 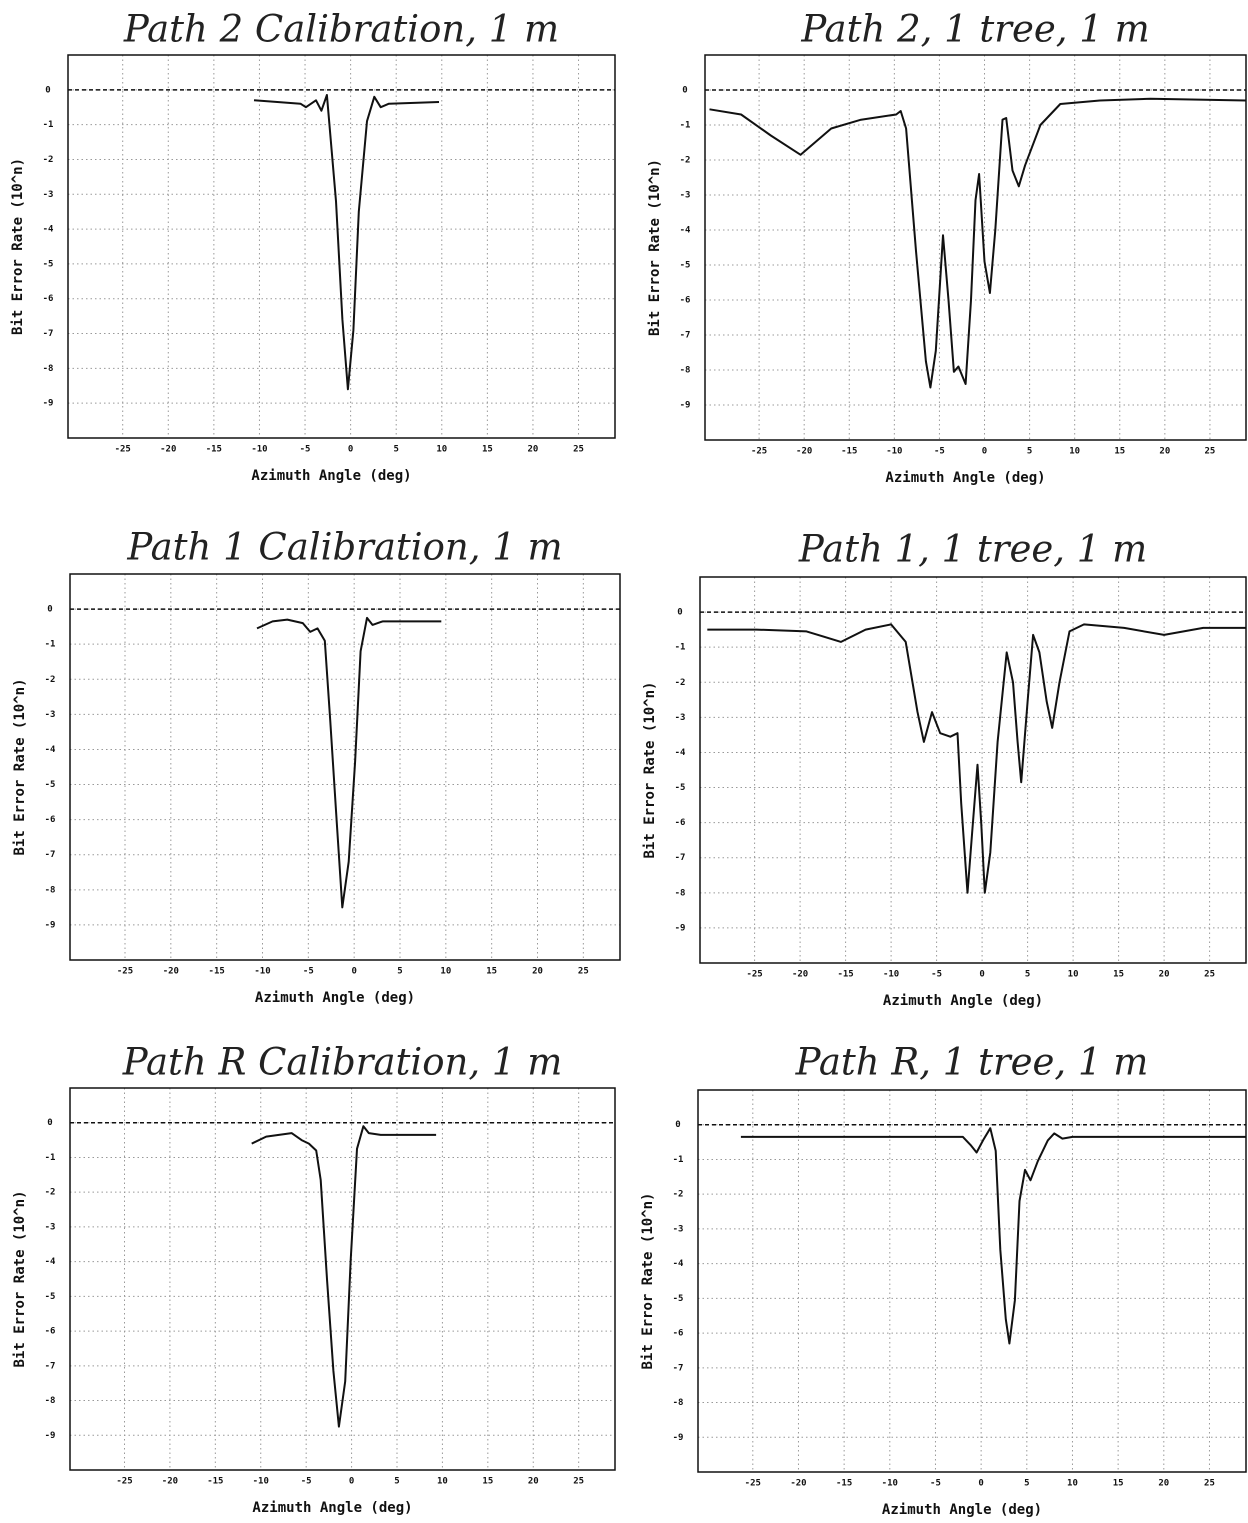 What do you see at coordinates (342, 1062) in the screenshot?
I see `chart-title: Path R Calibration, 1 m` at bounding box center [342, 1062].